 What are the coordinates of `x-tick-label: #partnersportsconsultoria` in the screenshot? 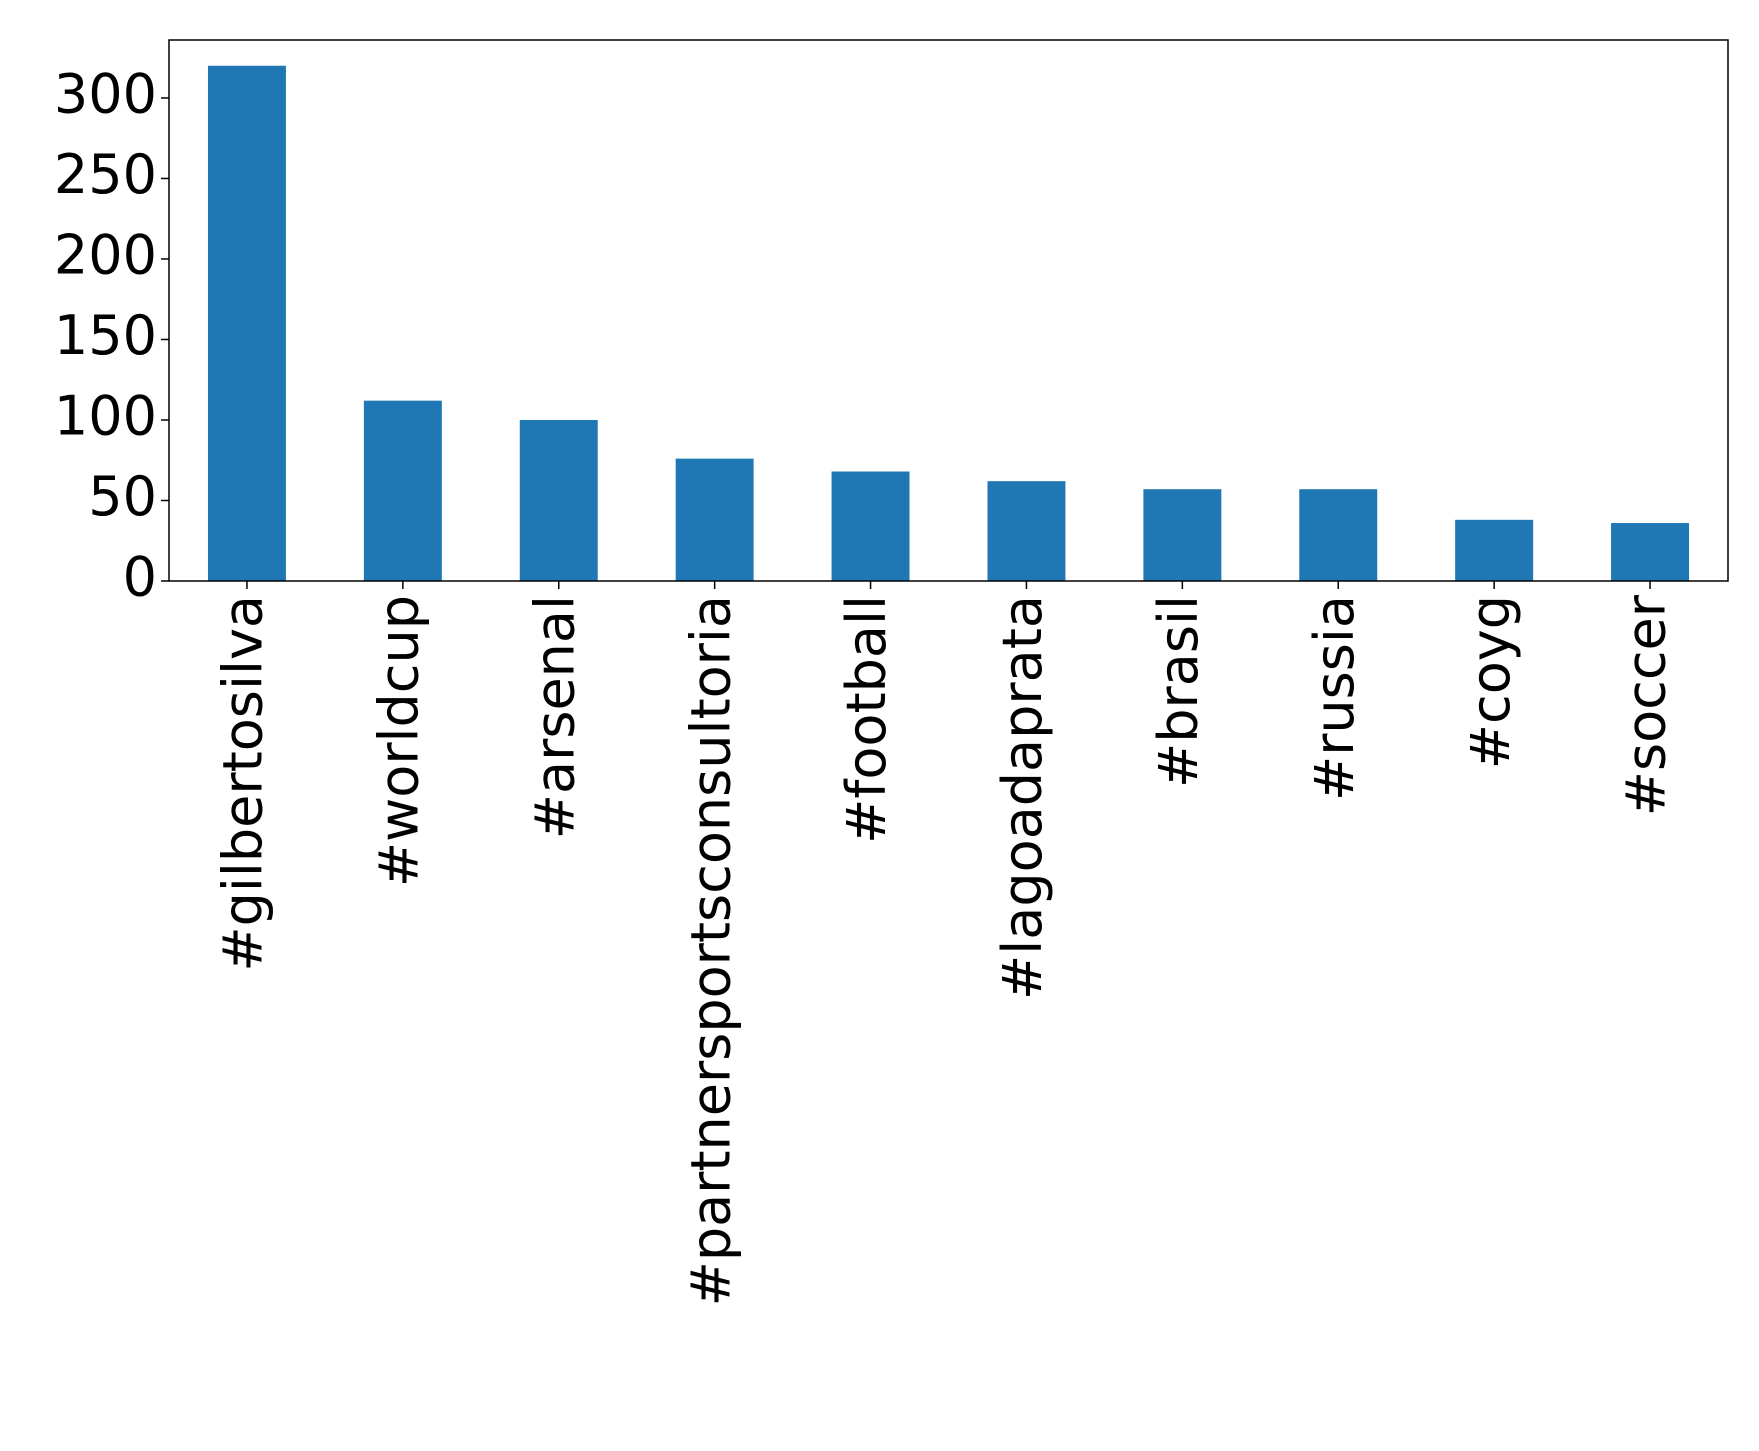 It's located at (710, 950).